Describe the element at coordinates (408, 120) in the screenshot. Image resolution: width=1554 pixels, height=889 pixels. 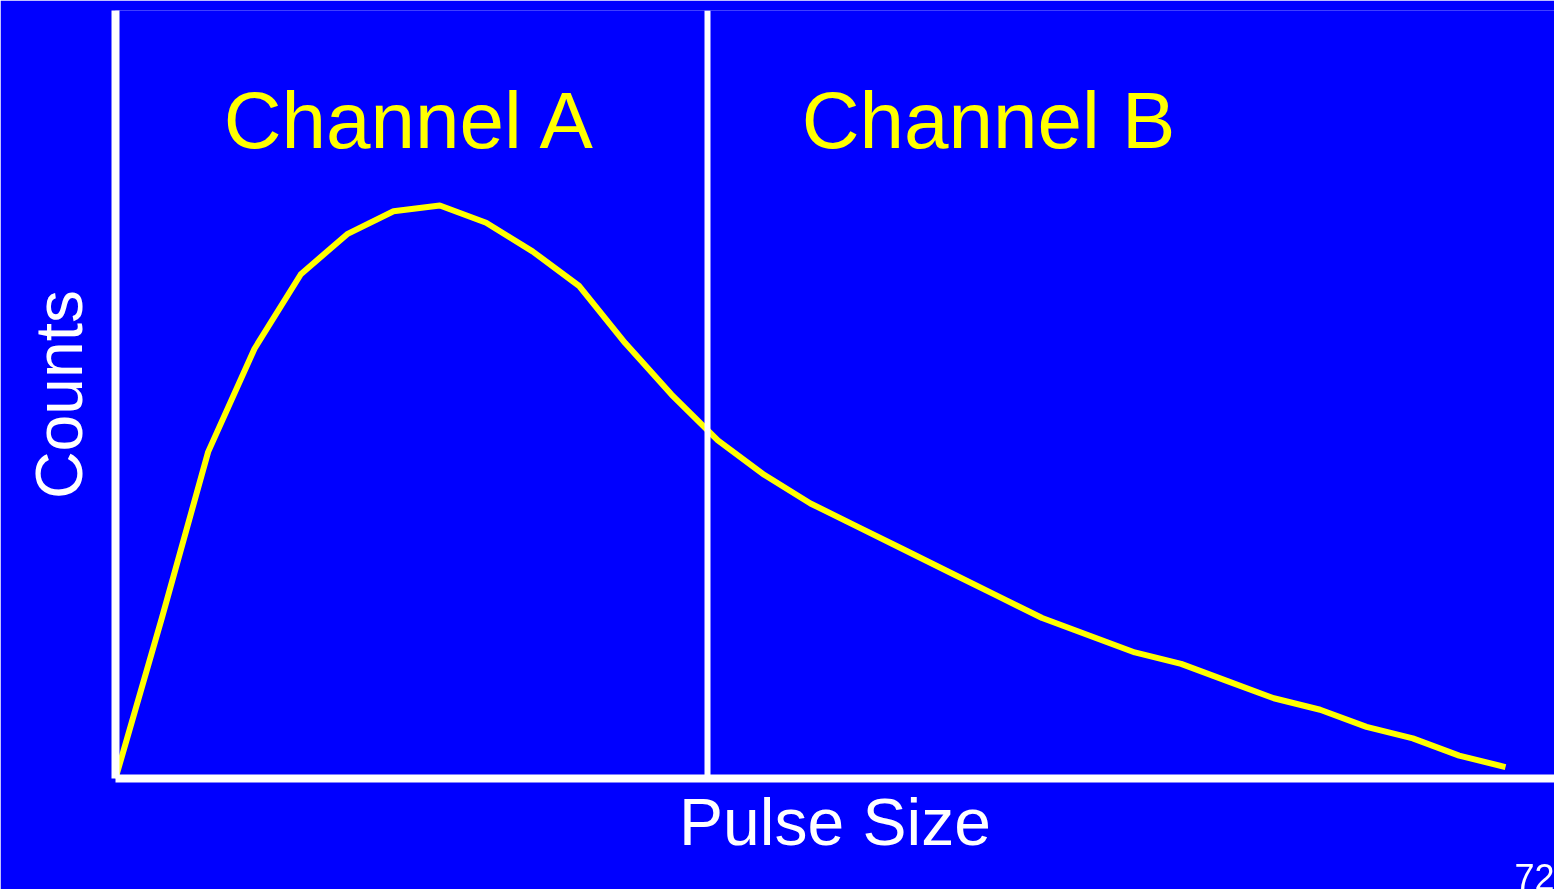
I see `text: Channel A` at that location.